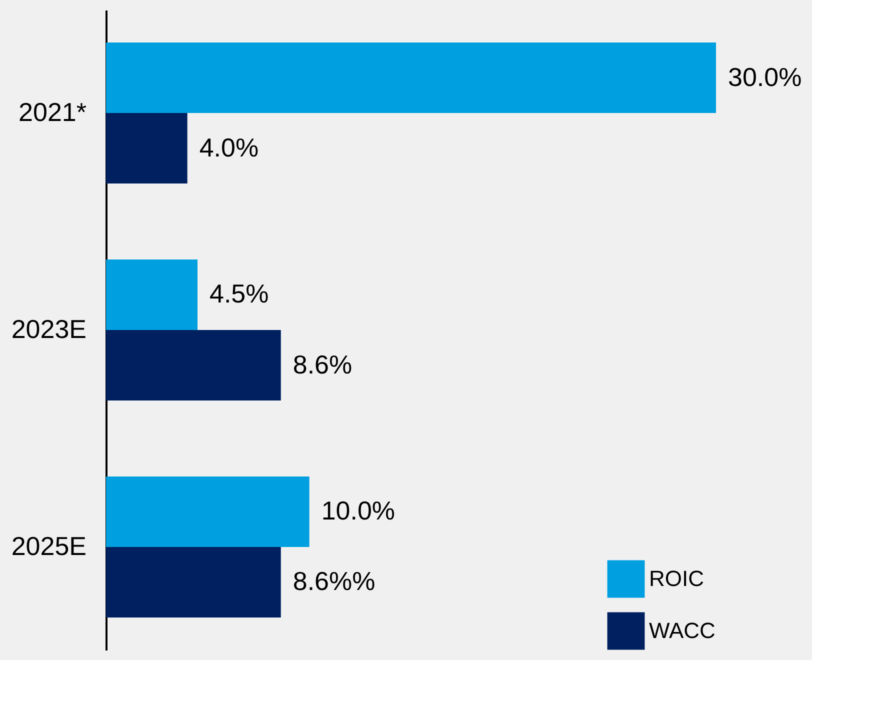 The width and height of the screenshot is (877, 701). What do you see at coordinates (334, 581) in the screenshot?
I see `data-label: 8.6%%` at bounding box center [334, 581].